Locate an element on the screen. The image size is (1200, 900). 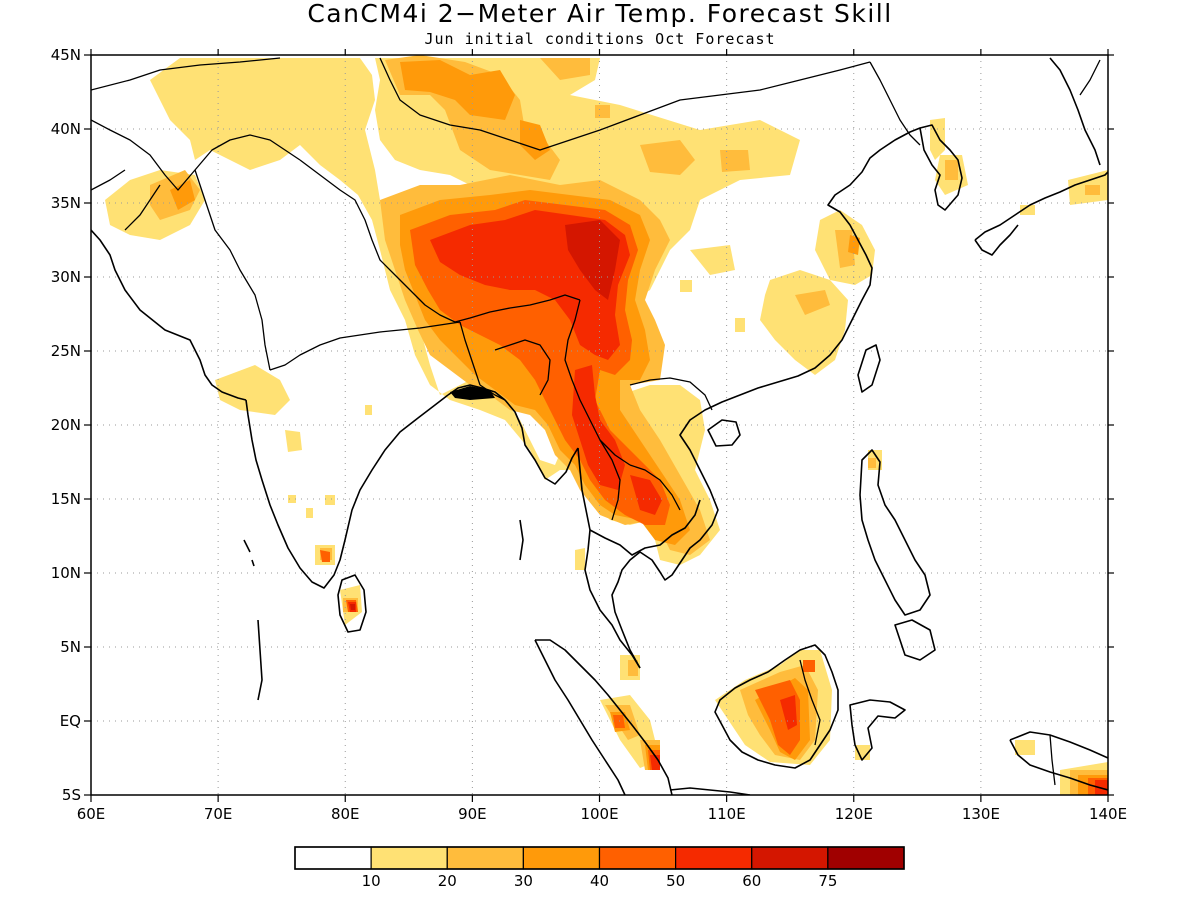
colorbar-label: 20 is located at coordinates (447, 881).